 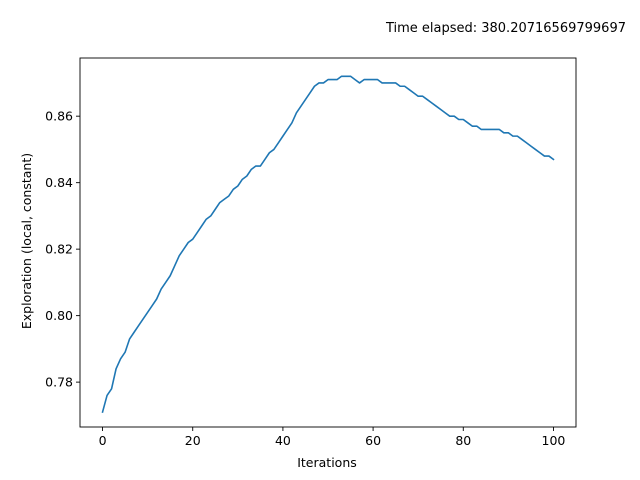 What do you see at coordinates (327, 462) in the screenshot?
I see `x-axis-label: Iterations` at bounding box center [327, 462].